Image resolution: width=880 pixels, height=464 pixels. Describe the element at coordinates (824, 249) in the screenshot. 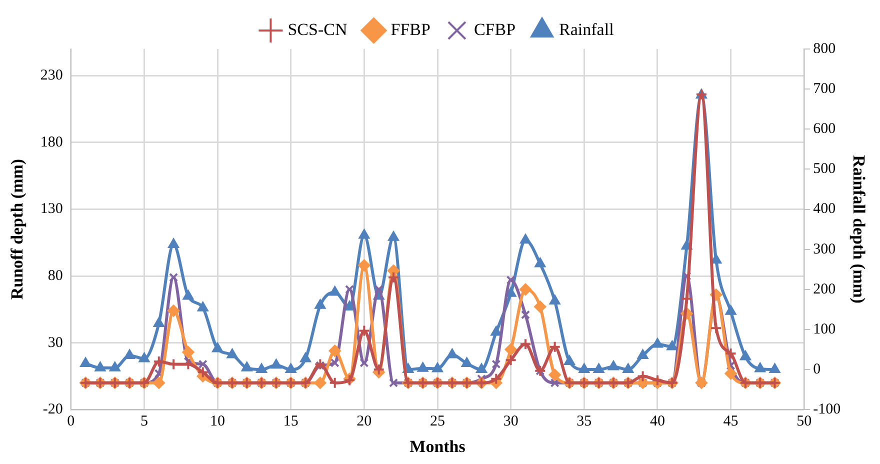

I see `y2-tick-label: 300` at that location.